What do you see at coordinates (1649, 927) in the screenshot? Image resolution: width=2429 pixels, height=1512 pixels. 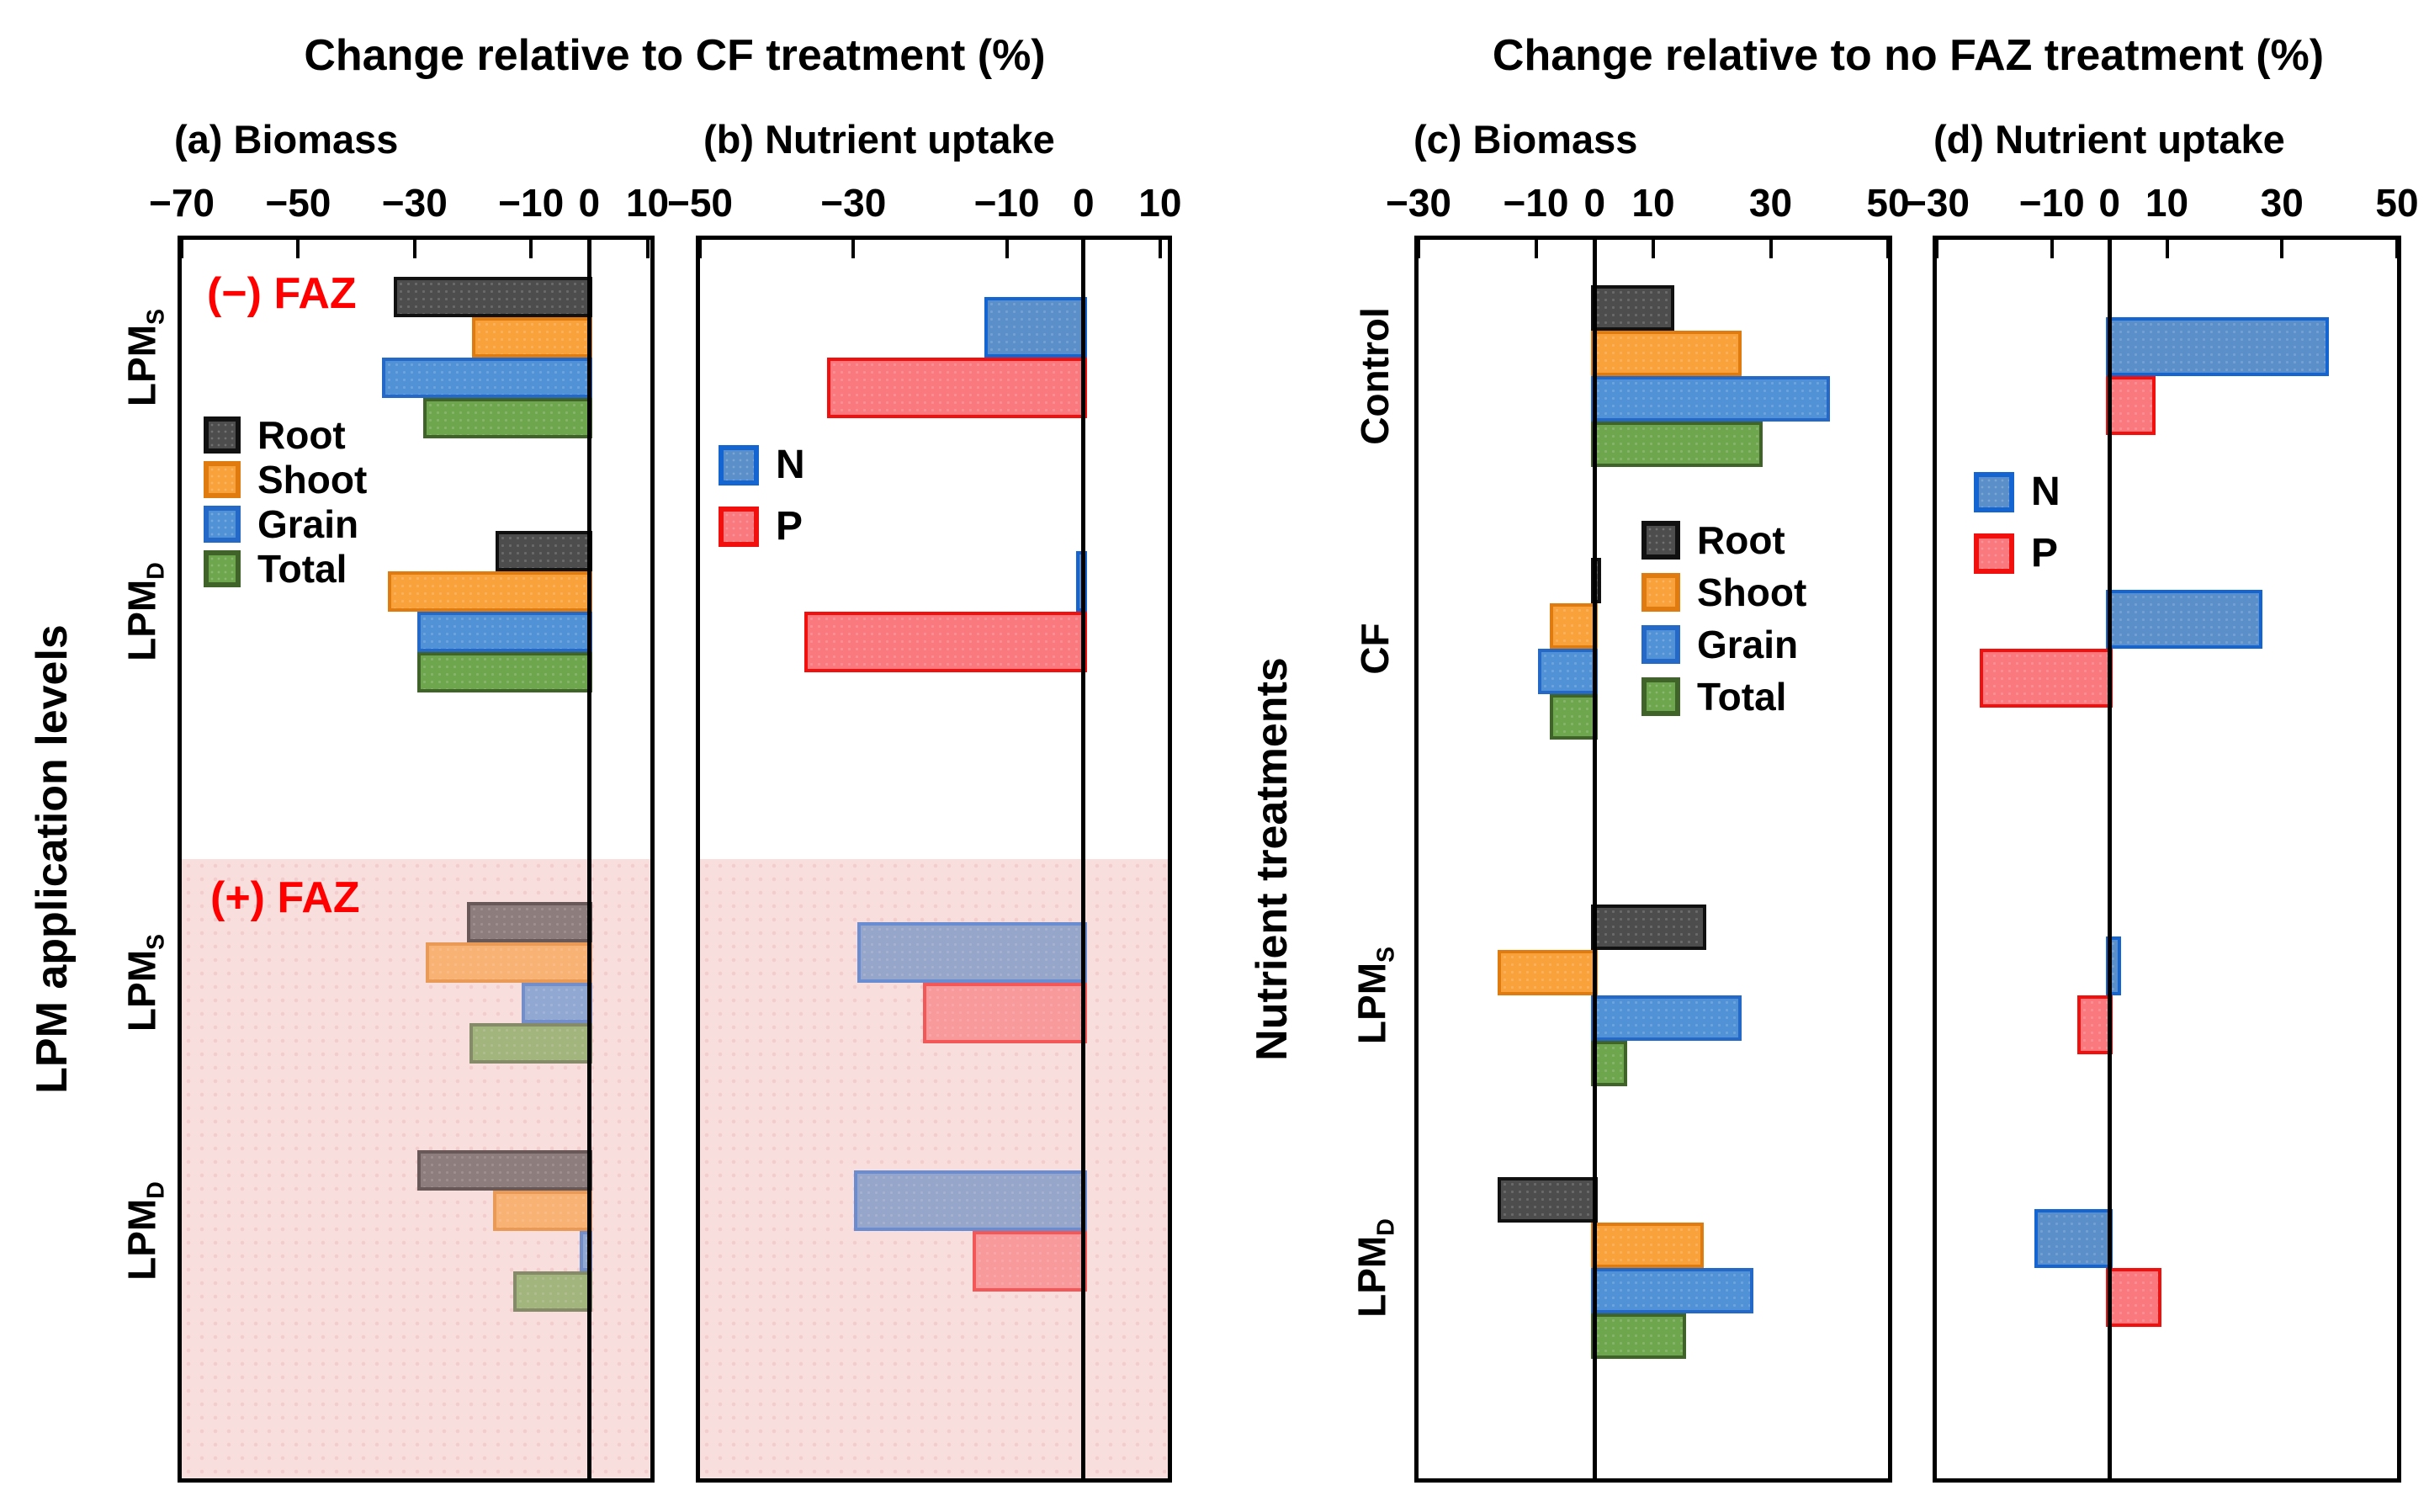 I see `bar-c-root-group3` at bounding box center [1649, 927].